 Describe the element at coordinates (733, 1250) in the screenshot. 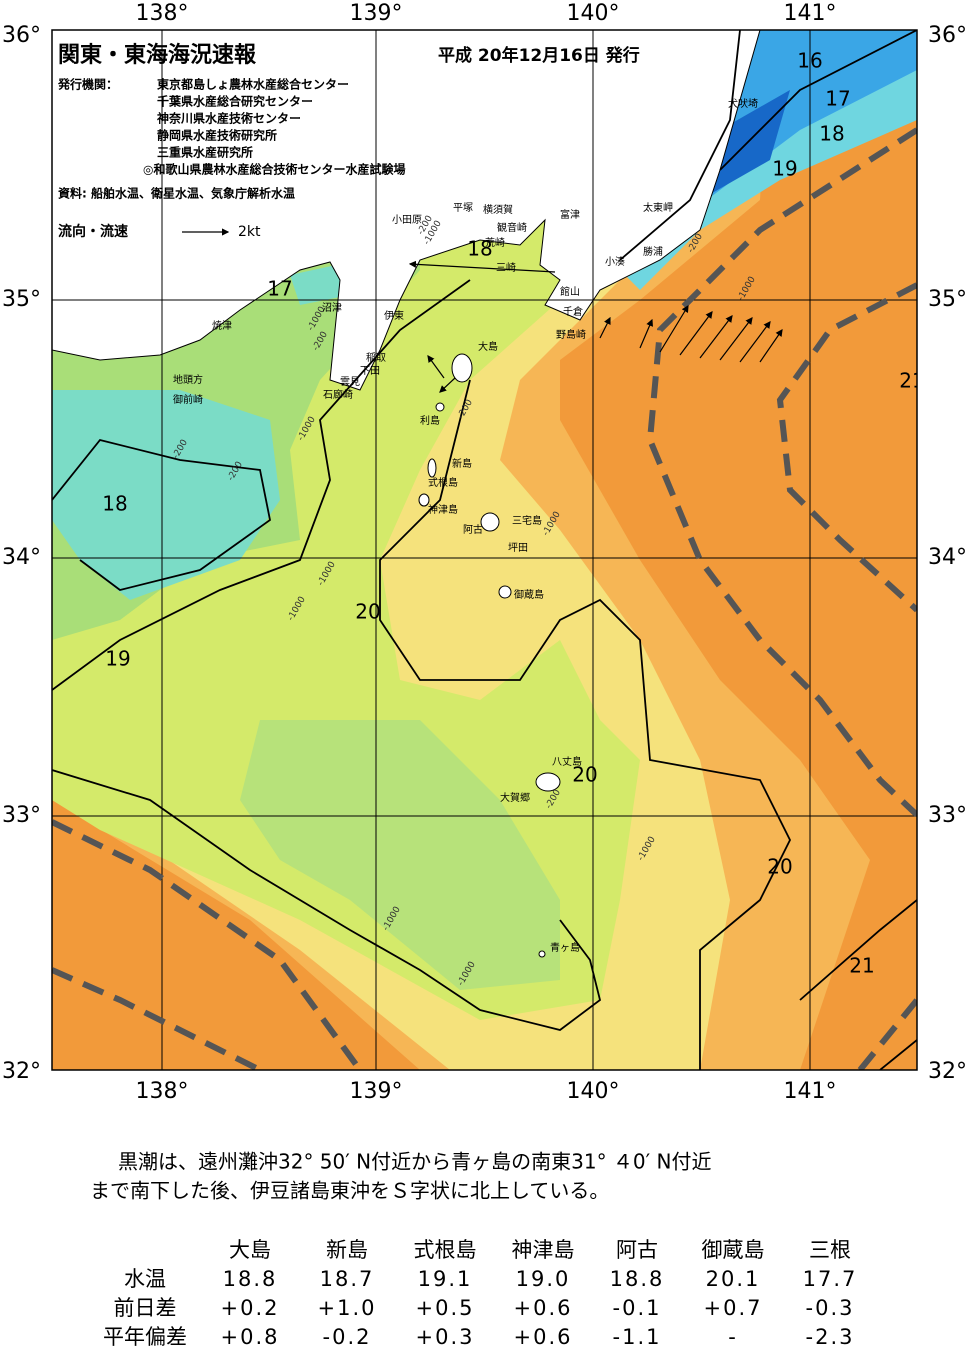

I see `table-header: 御蔵島` at that location.